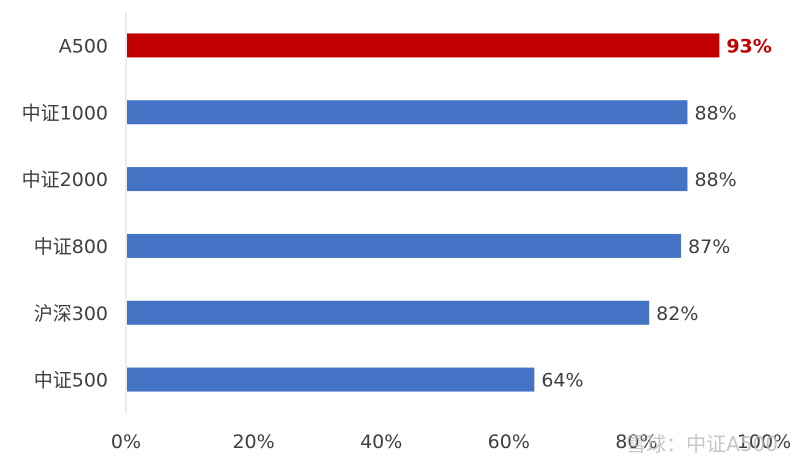  What do you see at coordinates (71, 247) in the screenshot?
I see `category-label-3: 中证800` at bounding box center [71, 247].